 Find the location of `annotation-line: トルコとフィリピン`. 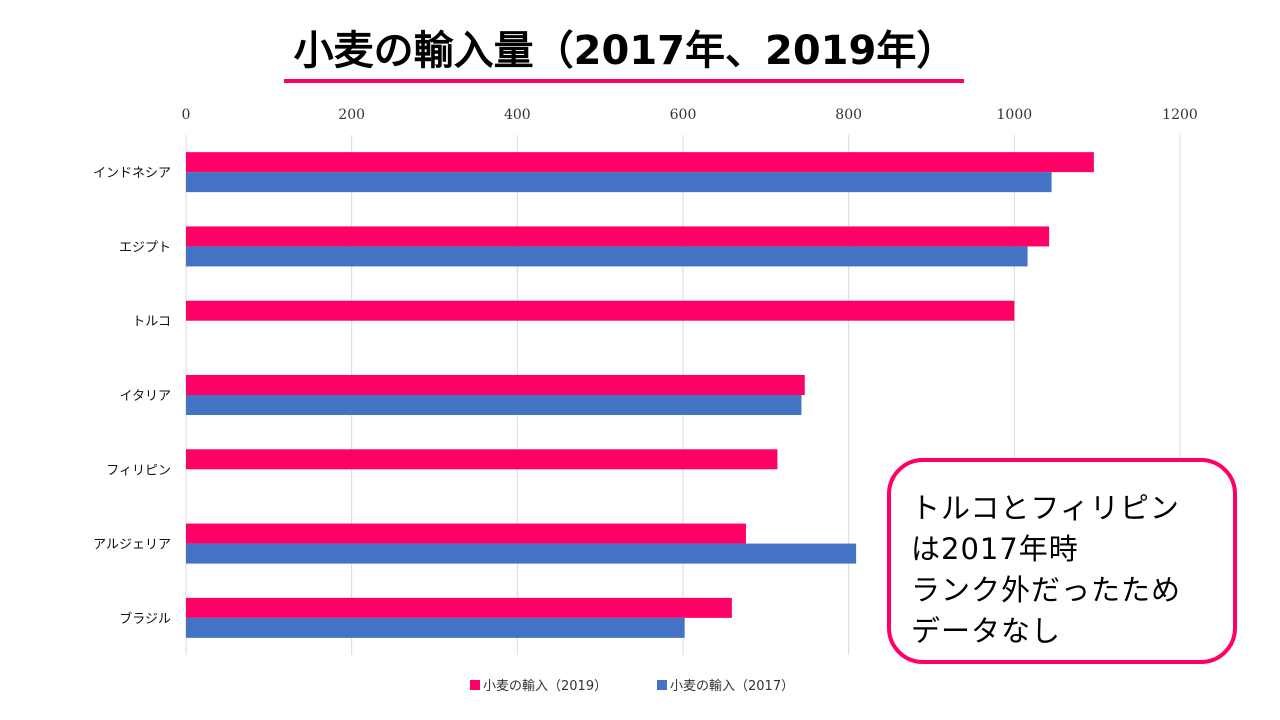

annotation-line: トルコとフィリピン is located at coordinates (1045, 508).